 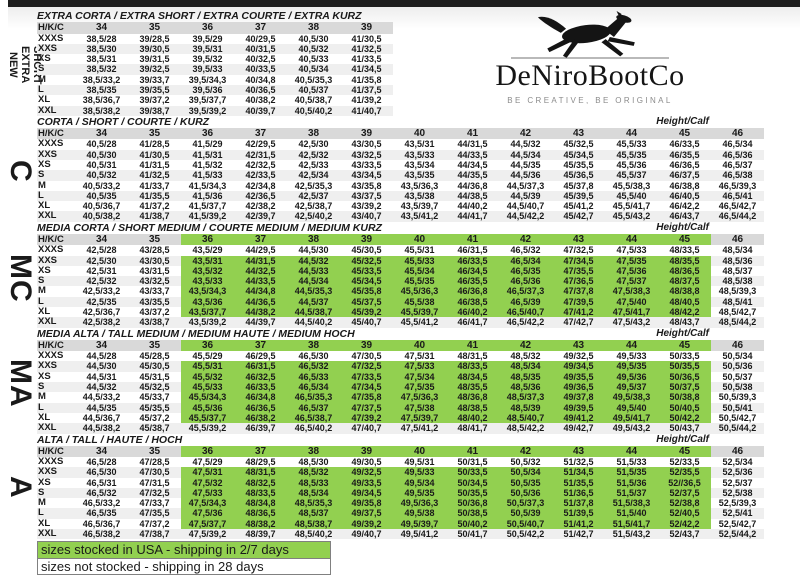 I want to click on size-cell: 44,5/37, so click(x=313, y=302).